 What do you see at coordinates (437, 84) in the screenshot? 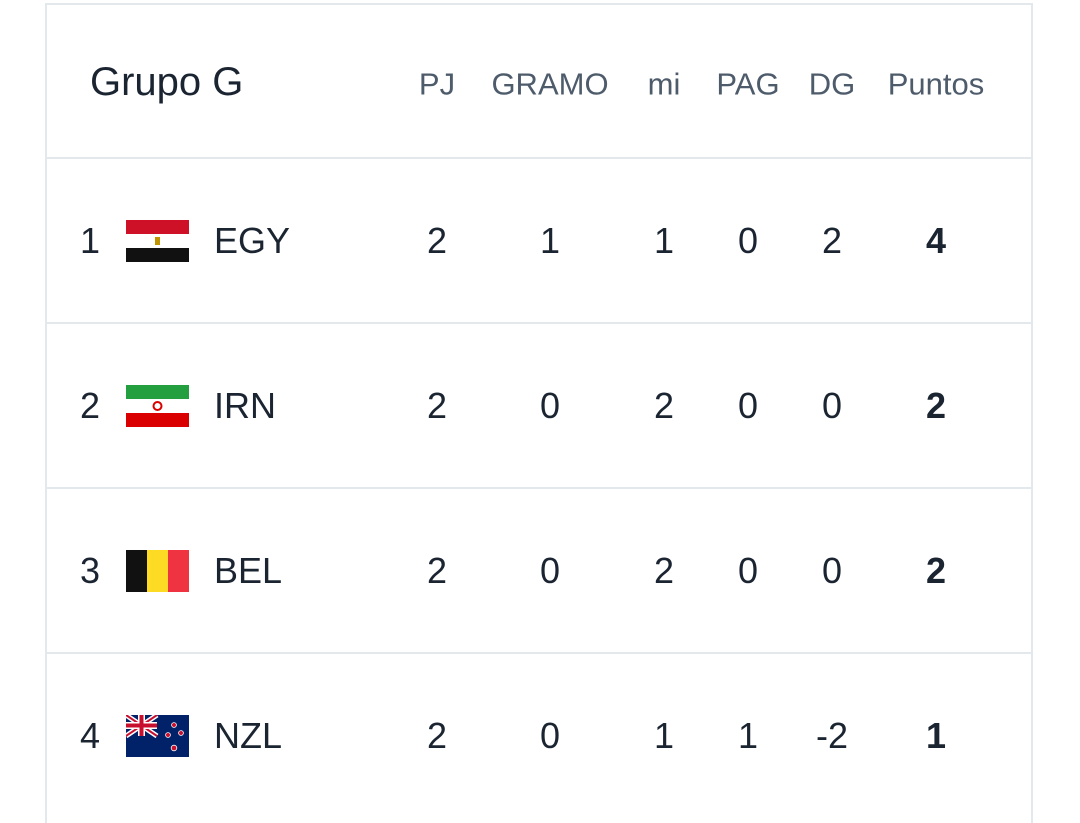
I see `column-header: PJ` at bounding box center [437, 84].